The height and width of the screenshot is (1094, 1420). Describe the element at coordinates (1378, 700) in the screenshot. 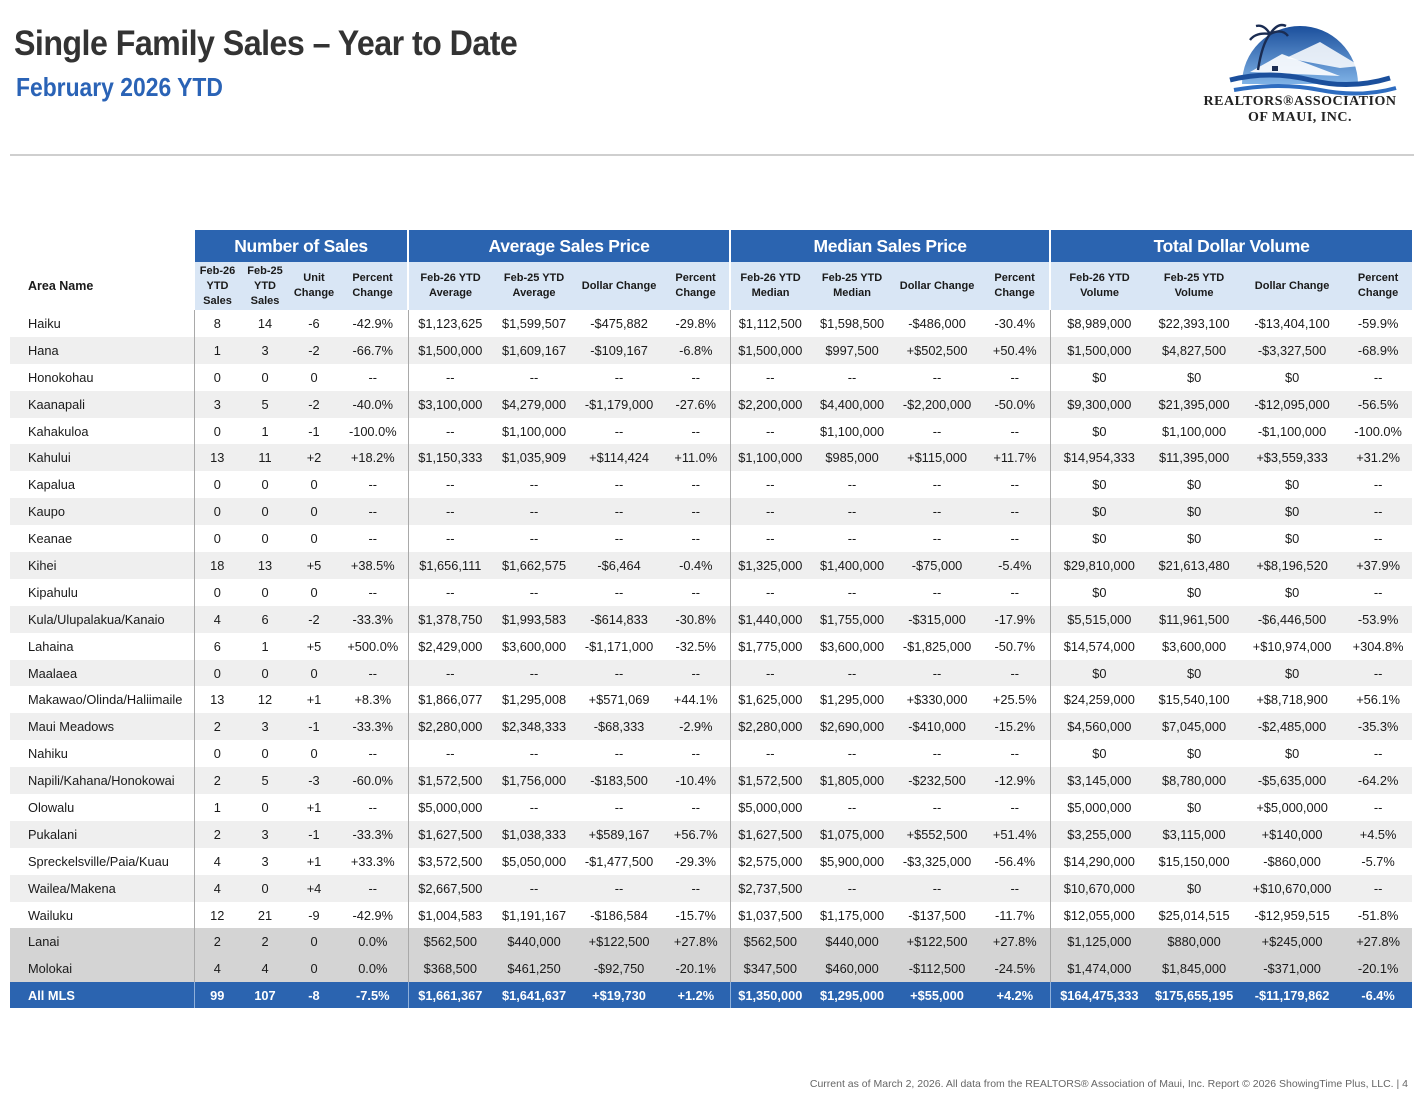

I see `table-cell: +56.1%` at that location.